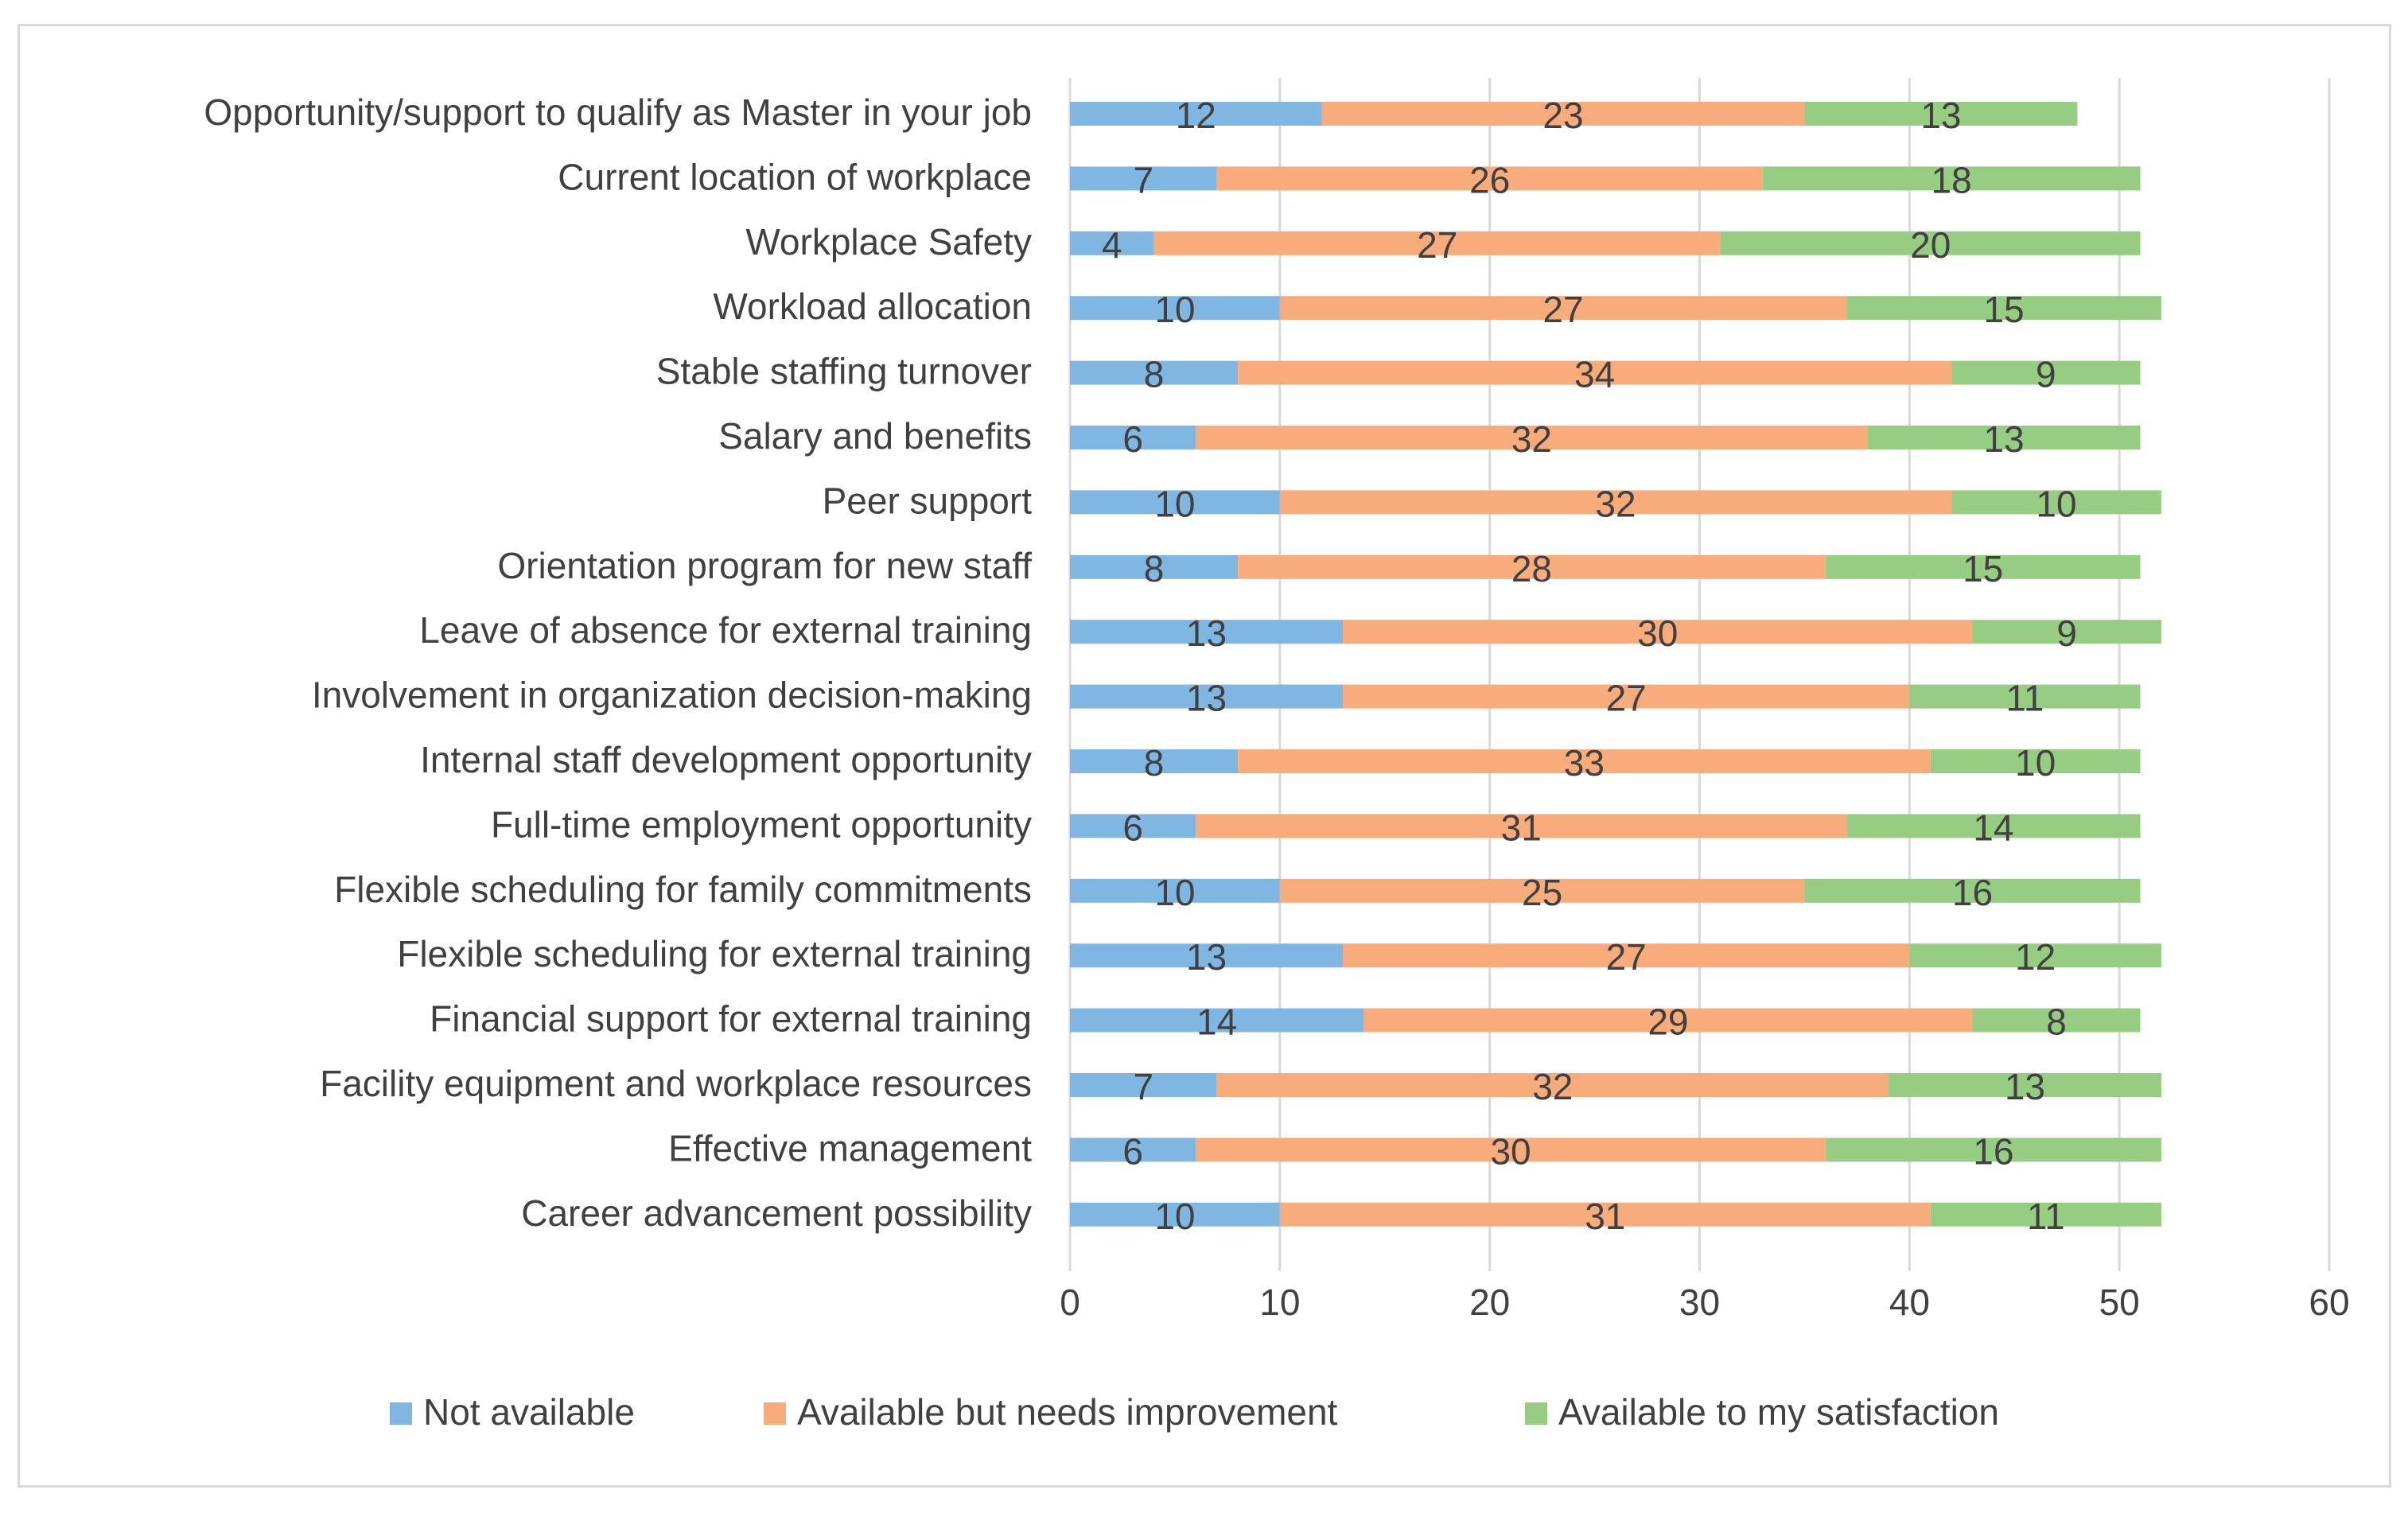 This screenshot has height=1513, width=2408. I want to click on data-label: 28, so click(1531, 568).